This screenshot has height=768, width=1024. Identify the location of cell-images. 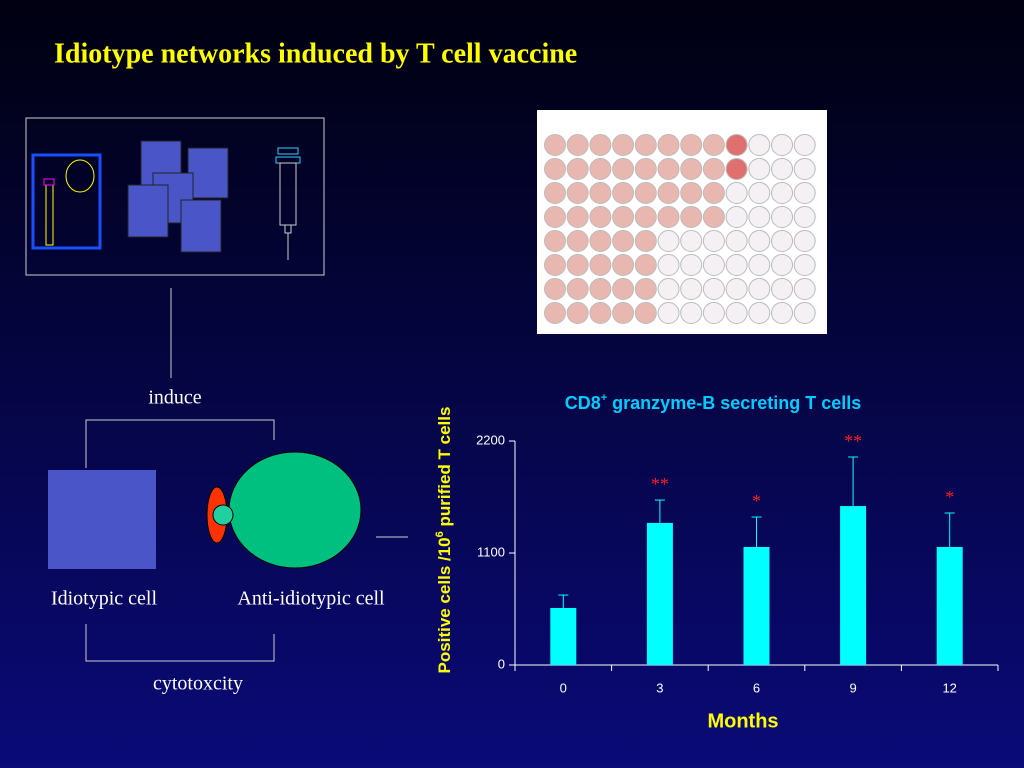
(178, 196).